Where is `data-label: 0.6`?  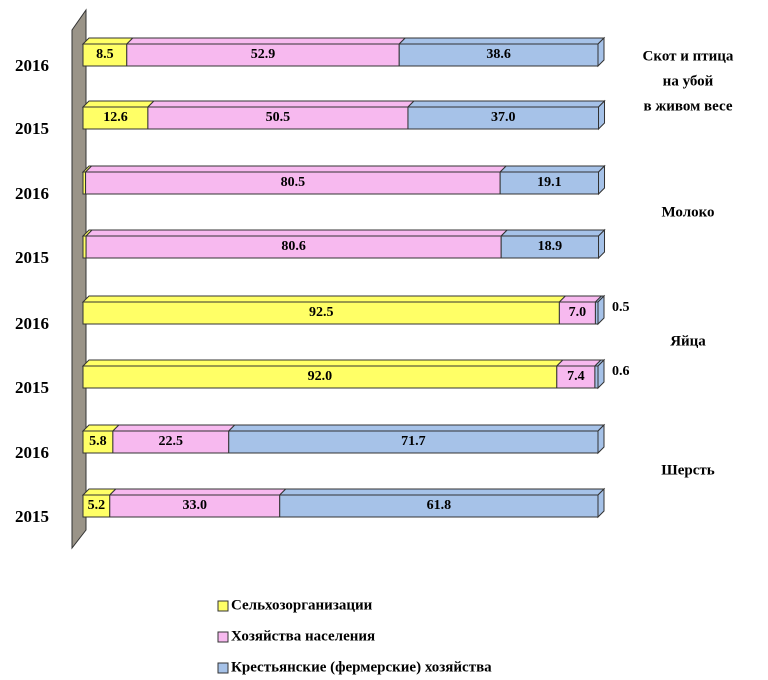 data-label: 0.6 is located at coordinates (621, 371).